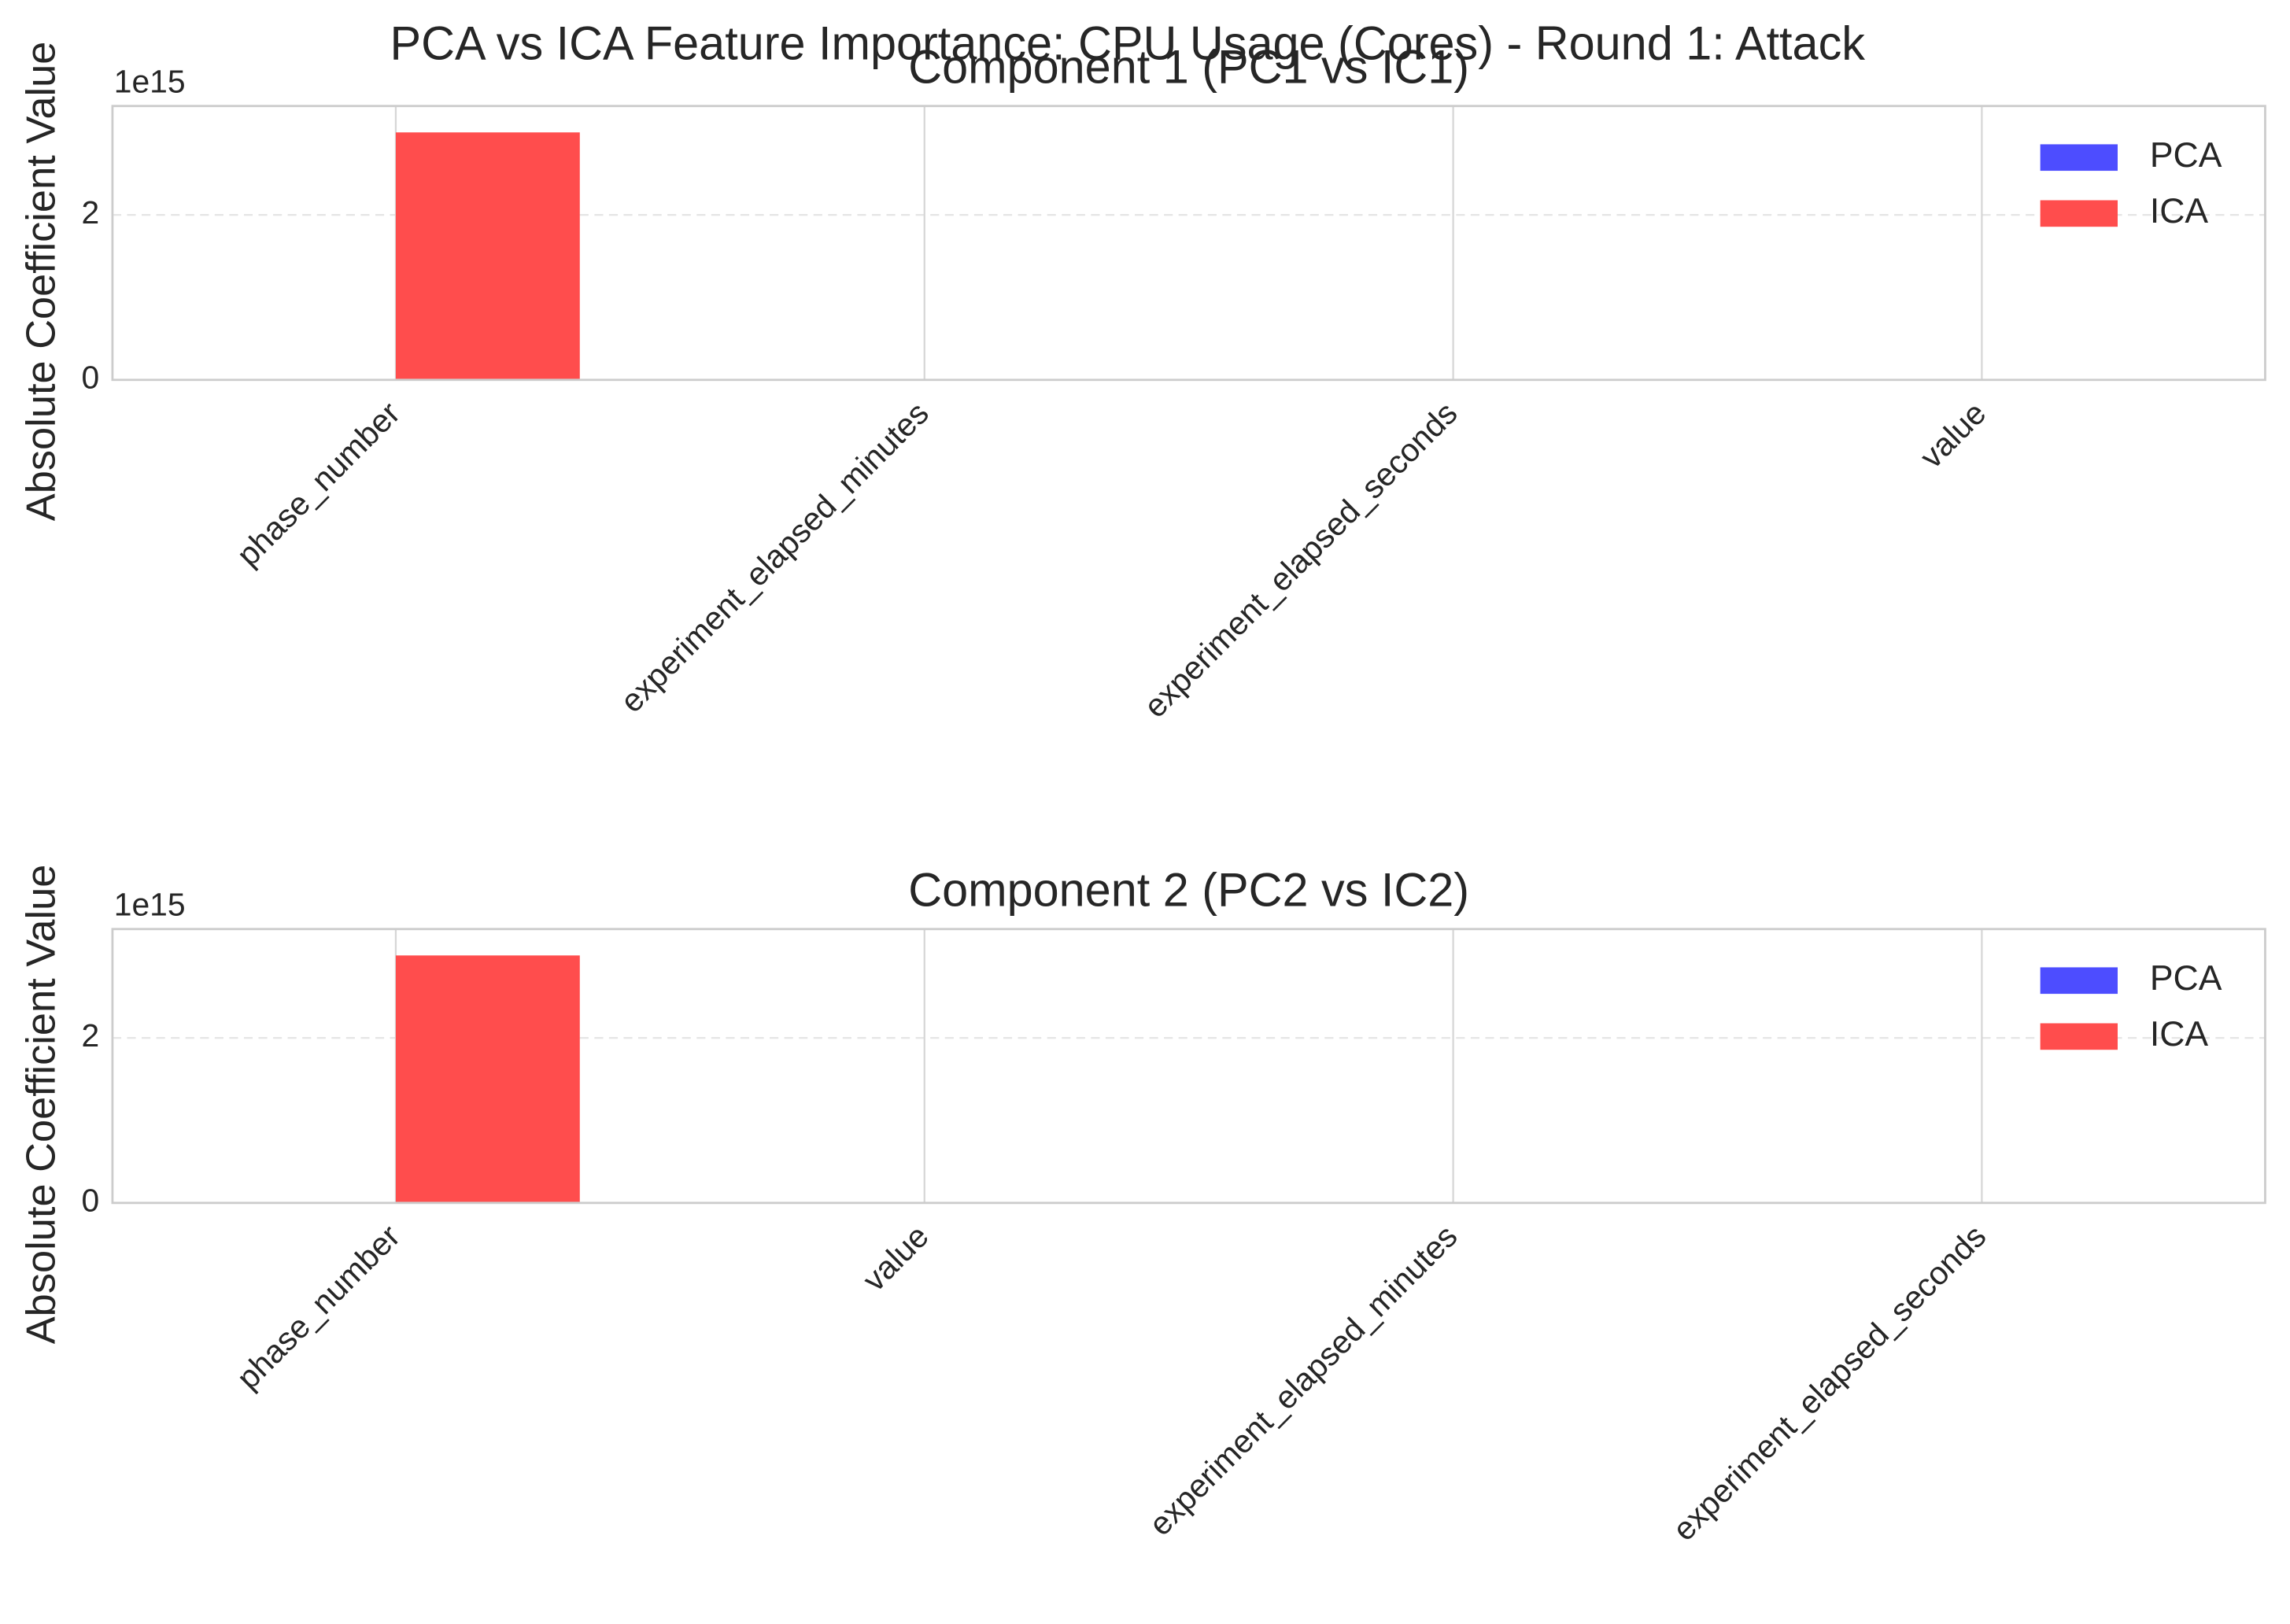 This screenshot has width=2290, height=1624. Describe the element at coordinates (1188, 889) in the screenshot. I see `subplot-title: Component 2 (PC2 vs IC2)` at that location.